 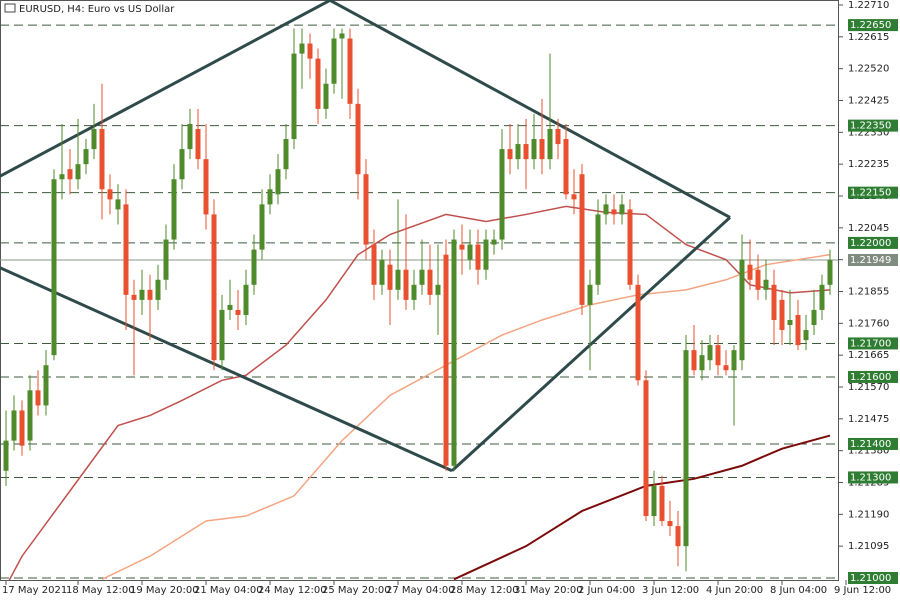 I want to click on y-tick-label: 1.22235, so click(x=868, y=164).